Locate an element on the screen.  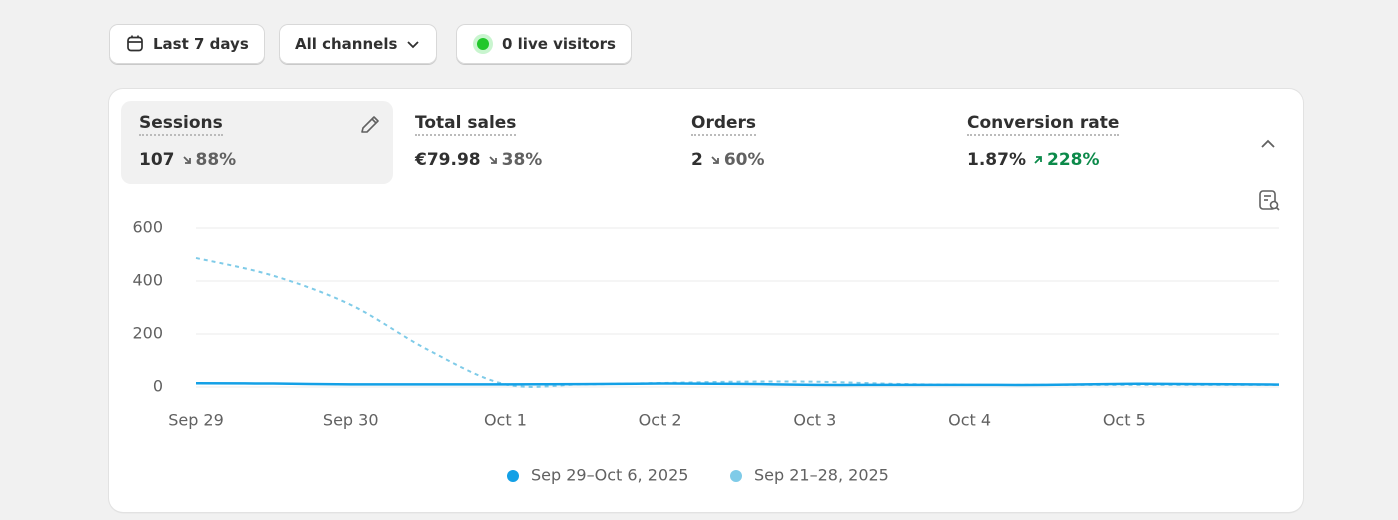
metric-value: €79.98 is located at coordinates (448, 160).